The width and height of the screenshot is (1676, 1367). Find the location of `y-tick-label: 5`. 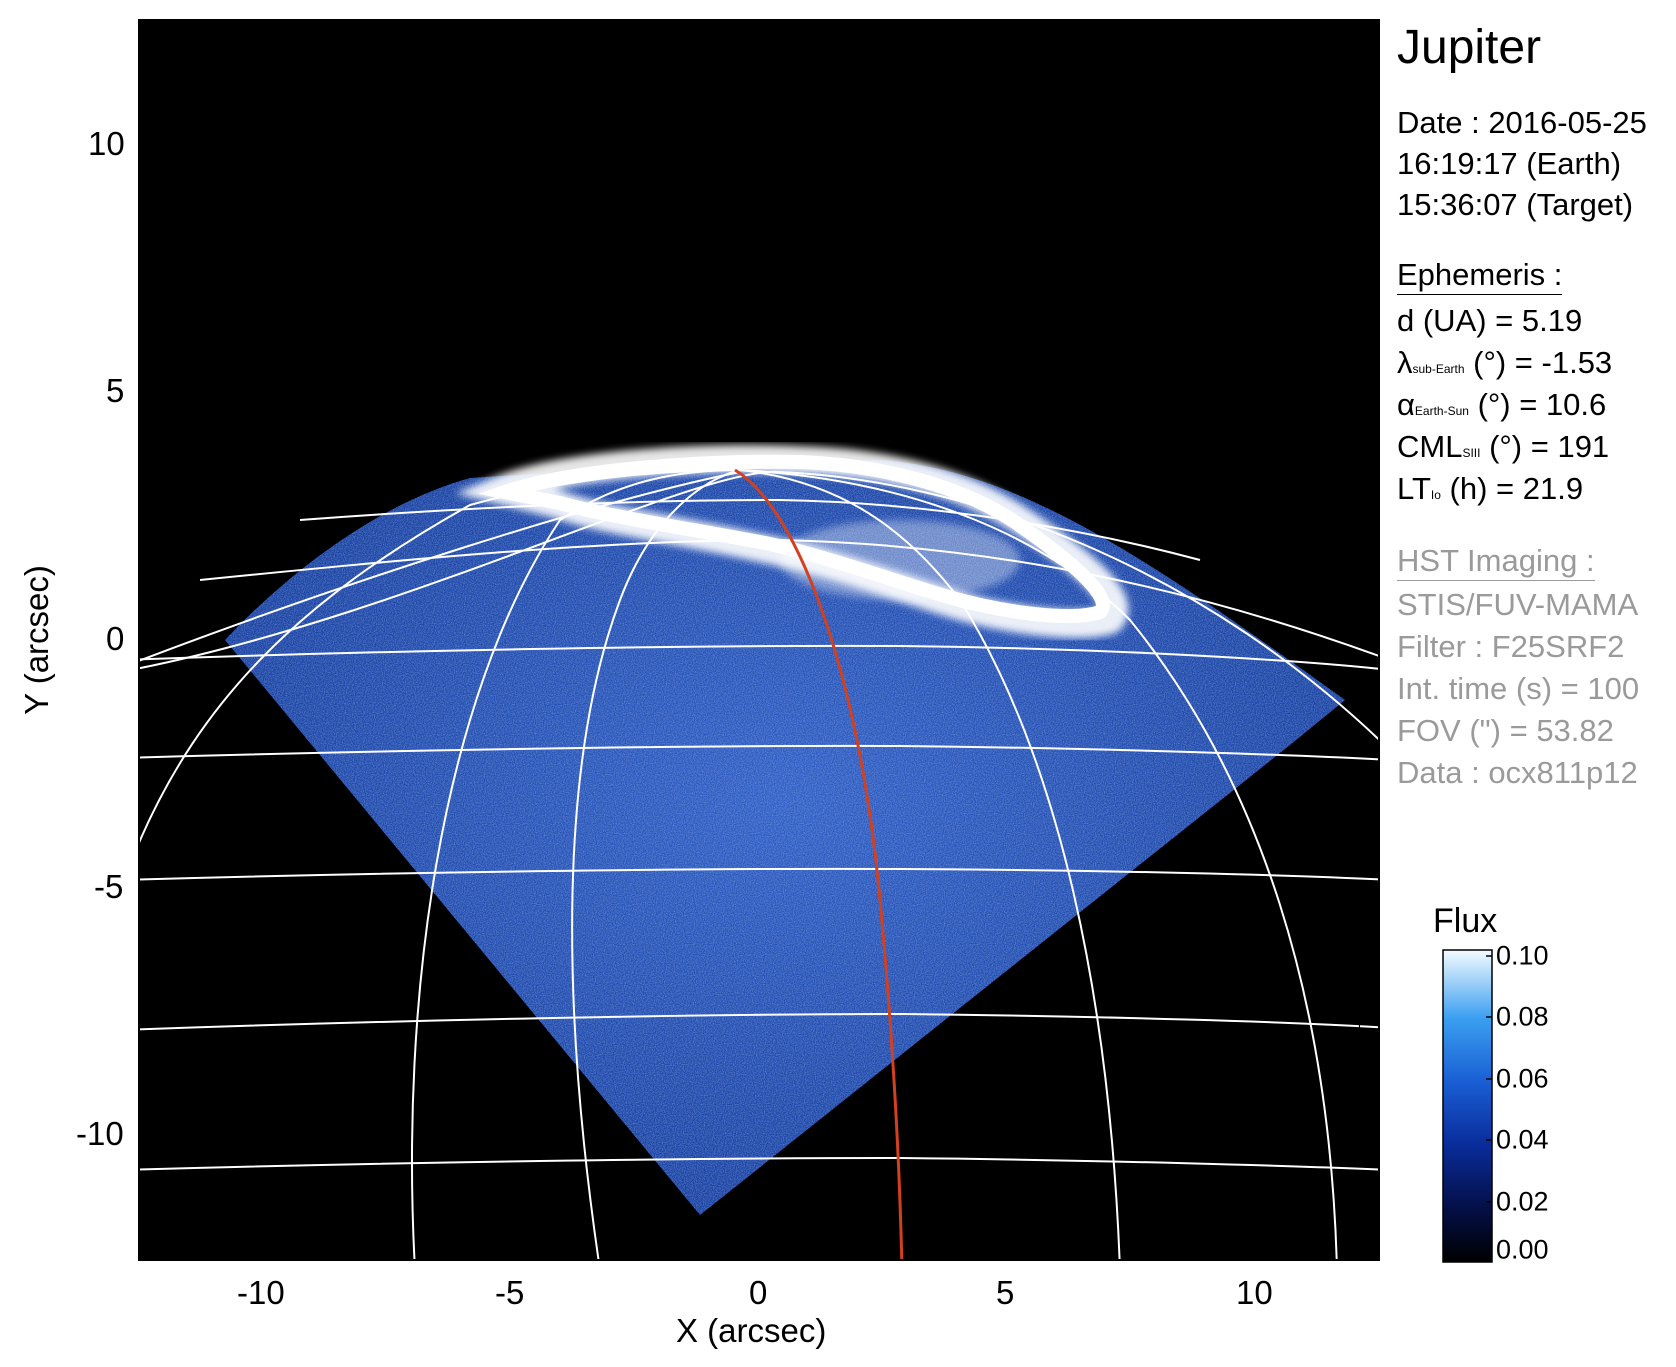

y-tick-label: 5 is located at coordinates (115, 390).